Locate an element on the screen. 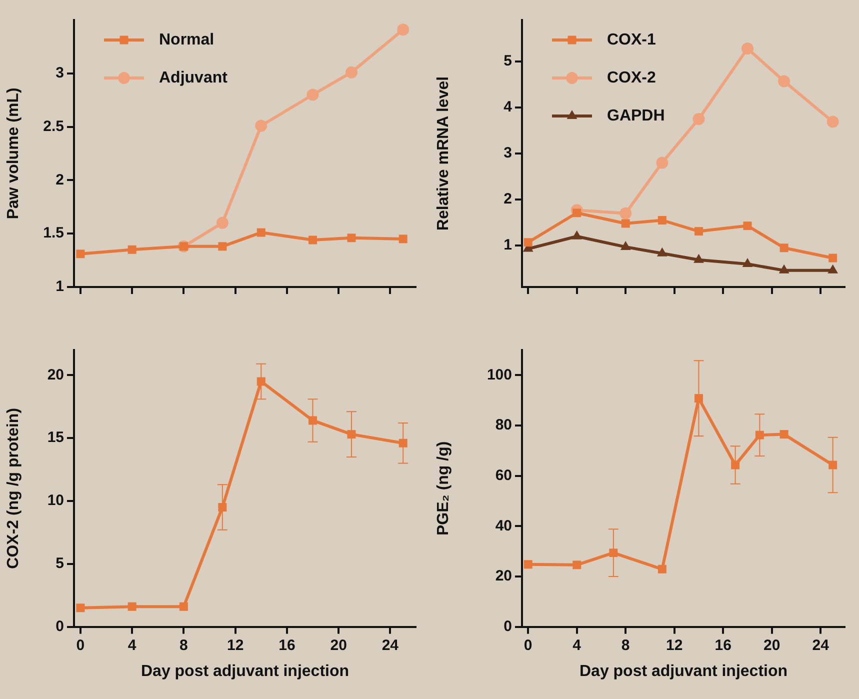  y-axis-title: PGE₂ (ng /g) is located at coordinates (443, 488).